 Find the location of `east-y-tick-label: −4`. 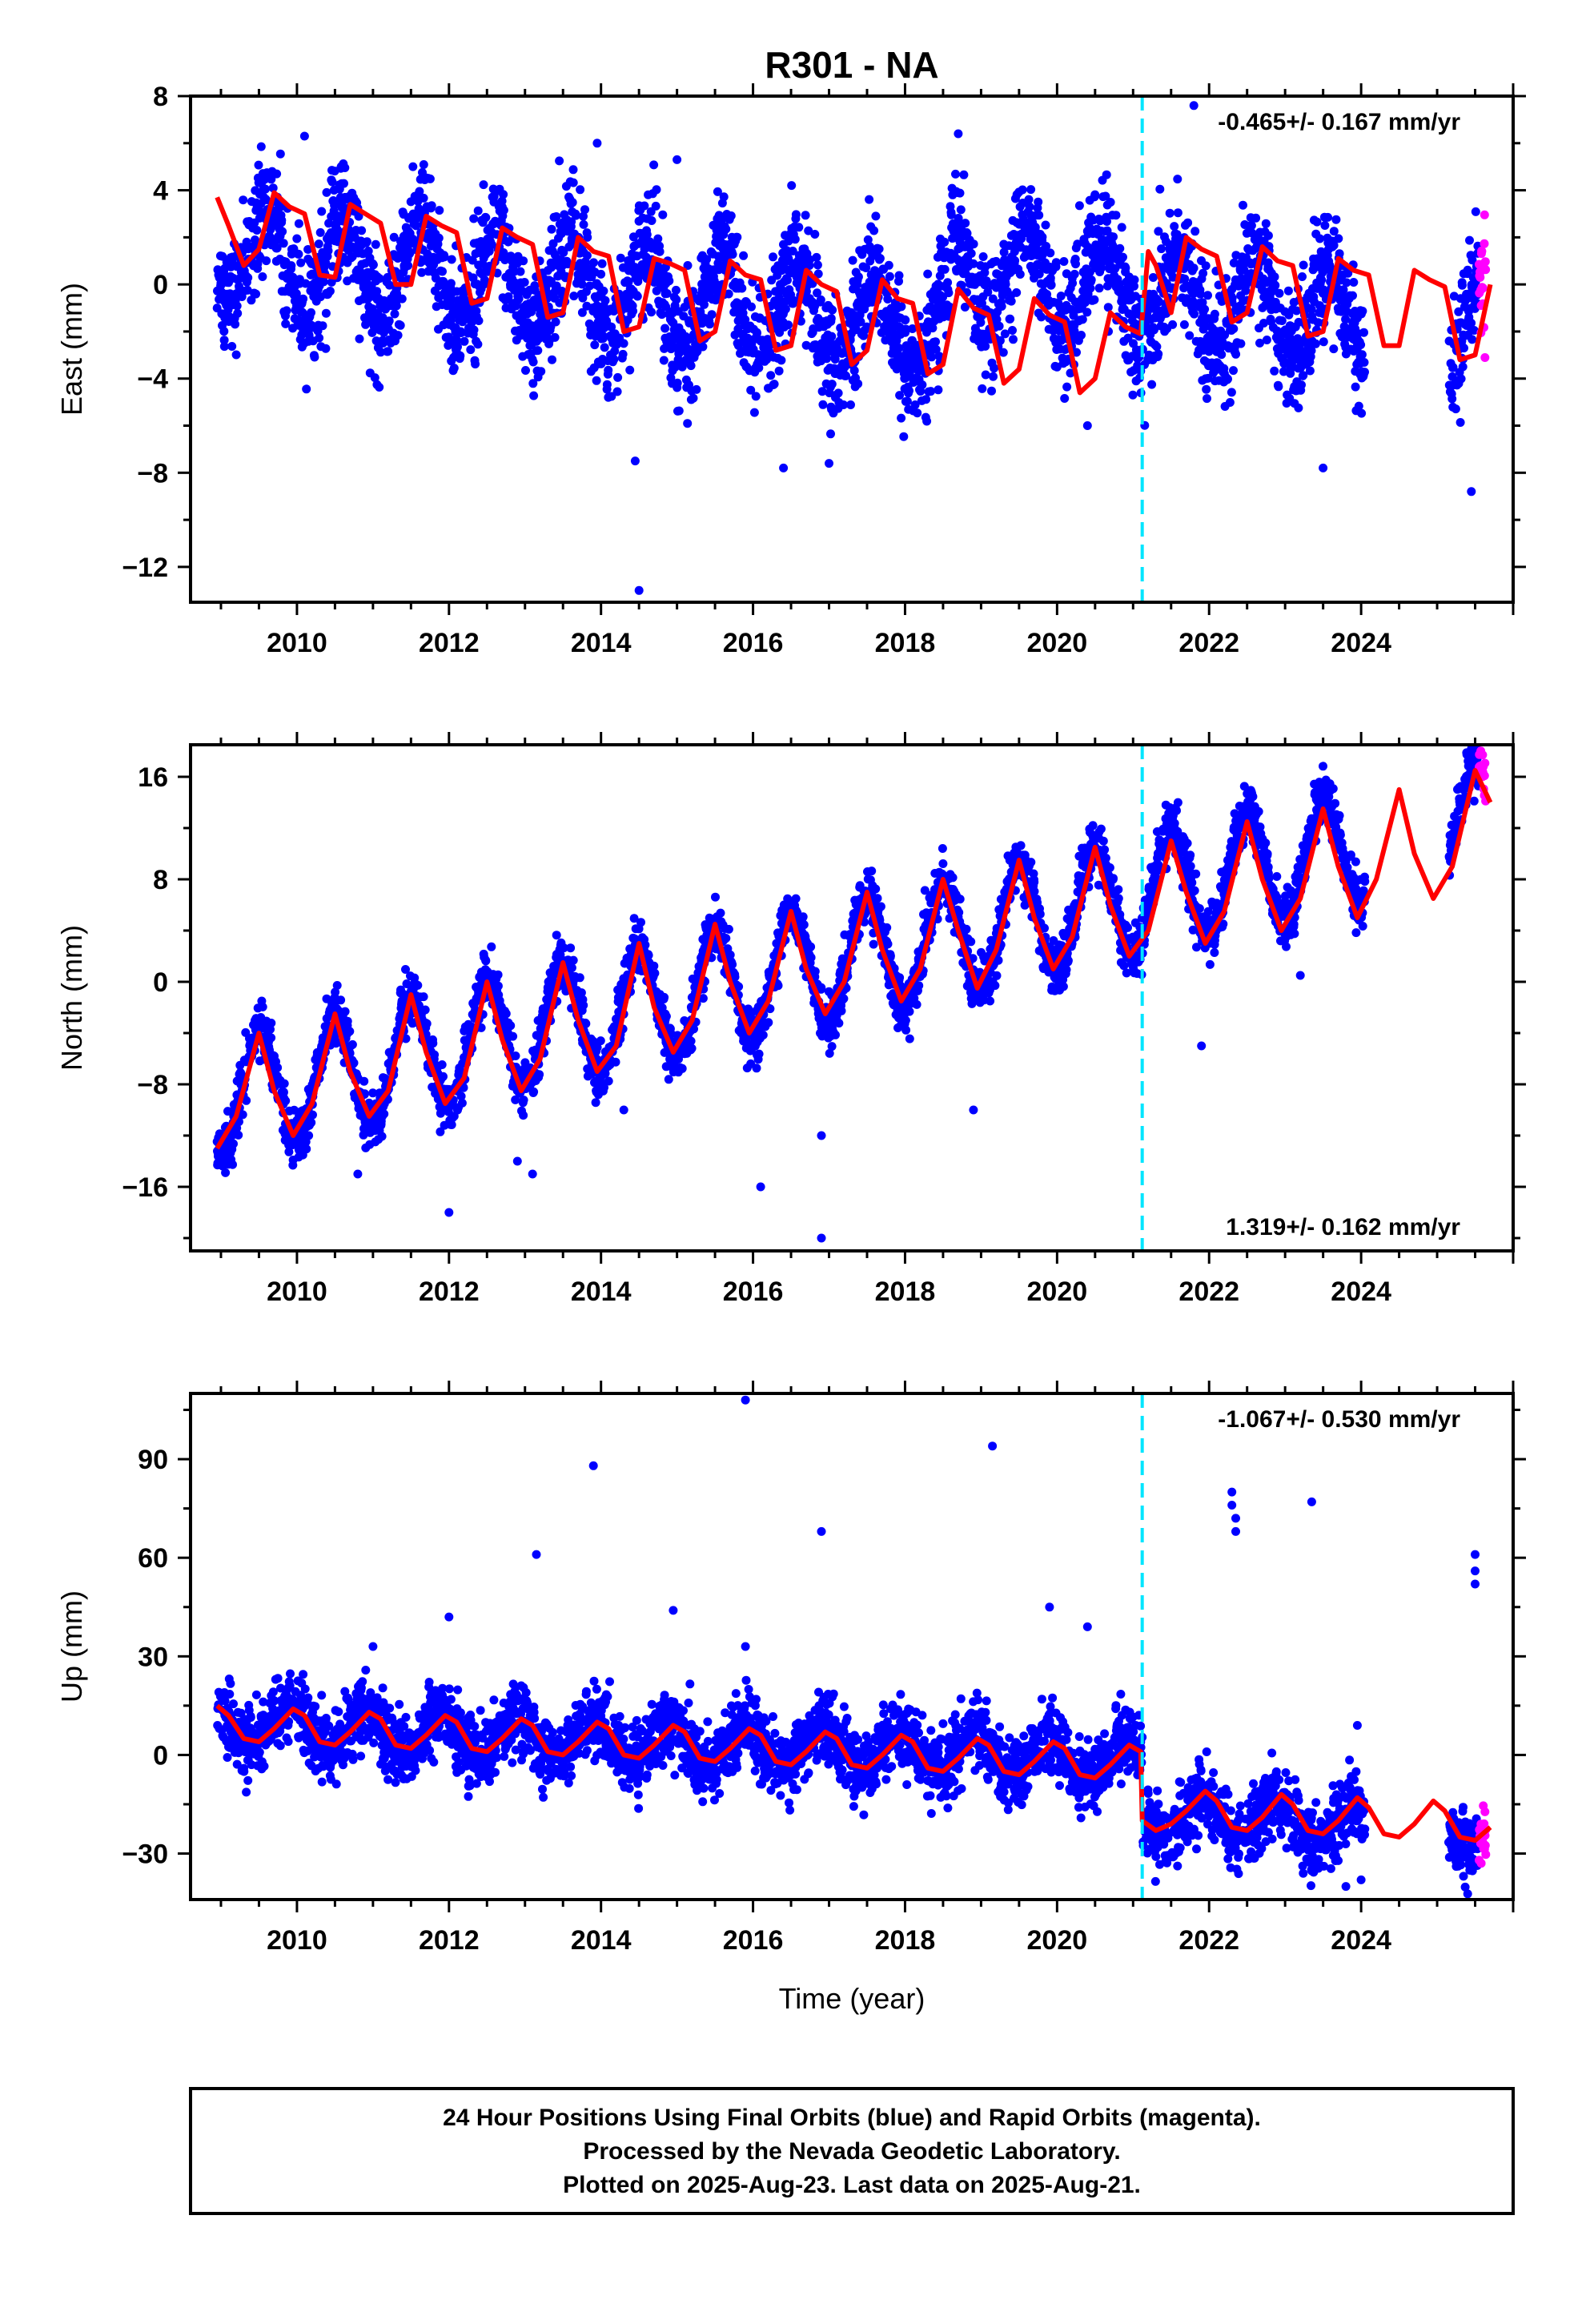

east-y-tick-label: −4 is located at coordinates (152, 379).